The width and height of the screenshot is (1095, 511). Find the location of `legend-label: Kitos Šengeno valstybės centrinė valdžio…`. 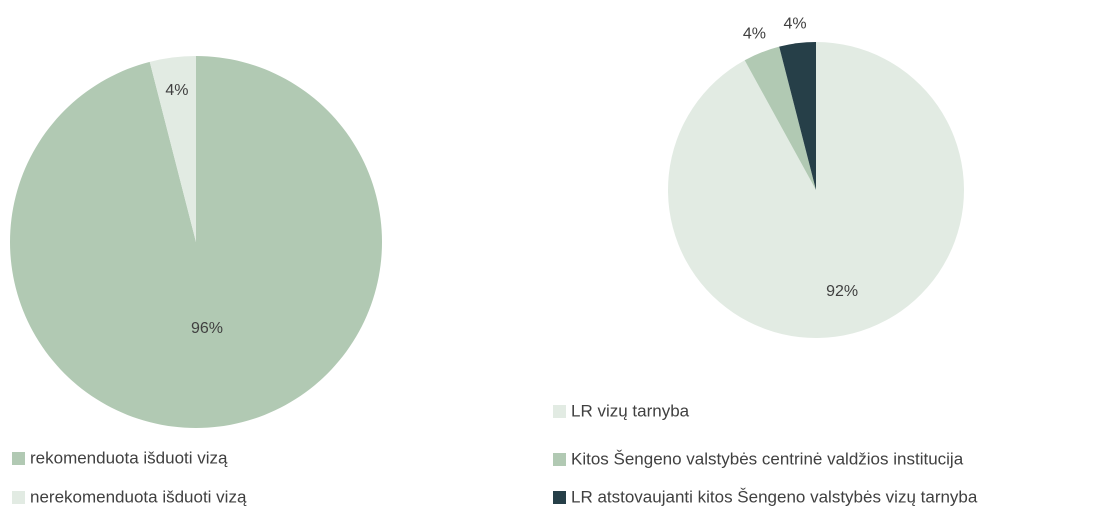

legend-label: Kitos Šengeno valstybės centrinė valdžio… is located at coordinates (767, 458).